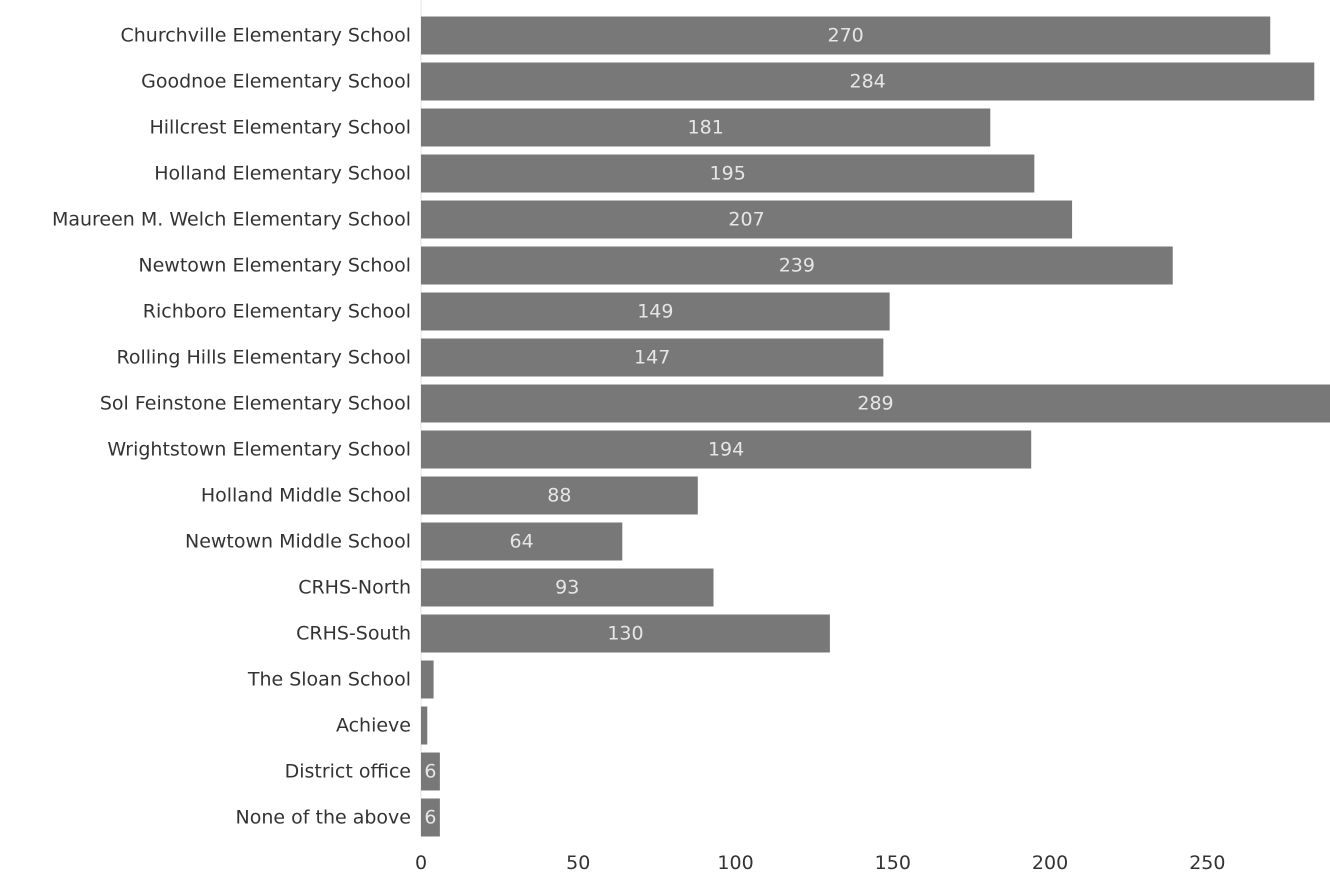 This screenshot has height=877, width=1330. What do you see at coordinates (264, 358) in the screenshot?
I see `category-label: Rolling Hills Elementary School` at bounding box center [264, 358].